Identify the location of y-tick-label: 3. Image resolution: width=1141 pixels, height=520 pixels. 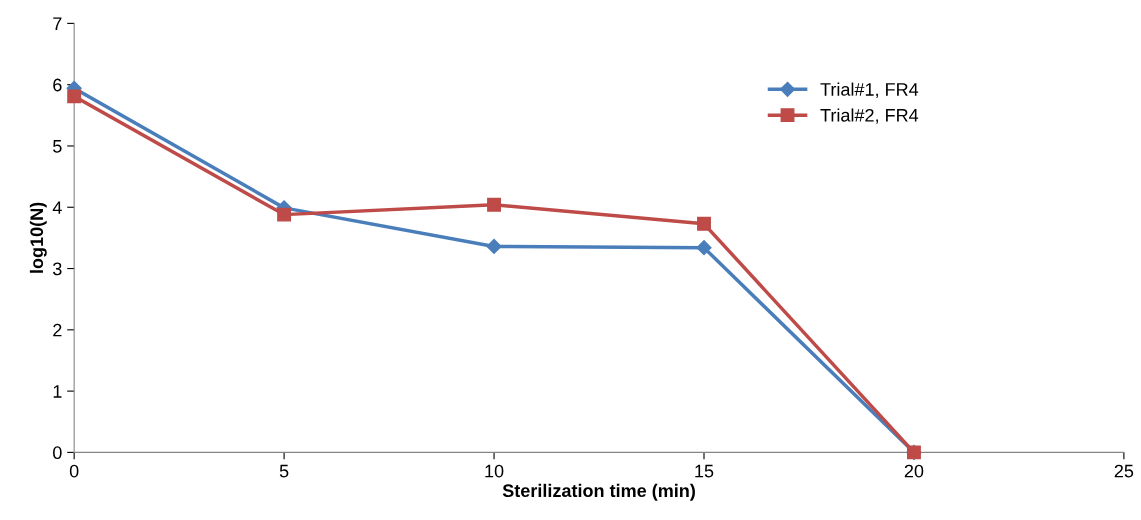
(57, 269).